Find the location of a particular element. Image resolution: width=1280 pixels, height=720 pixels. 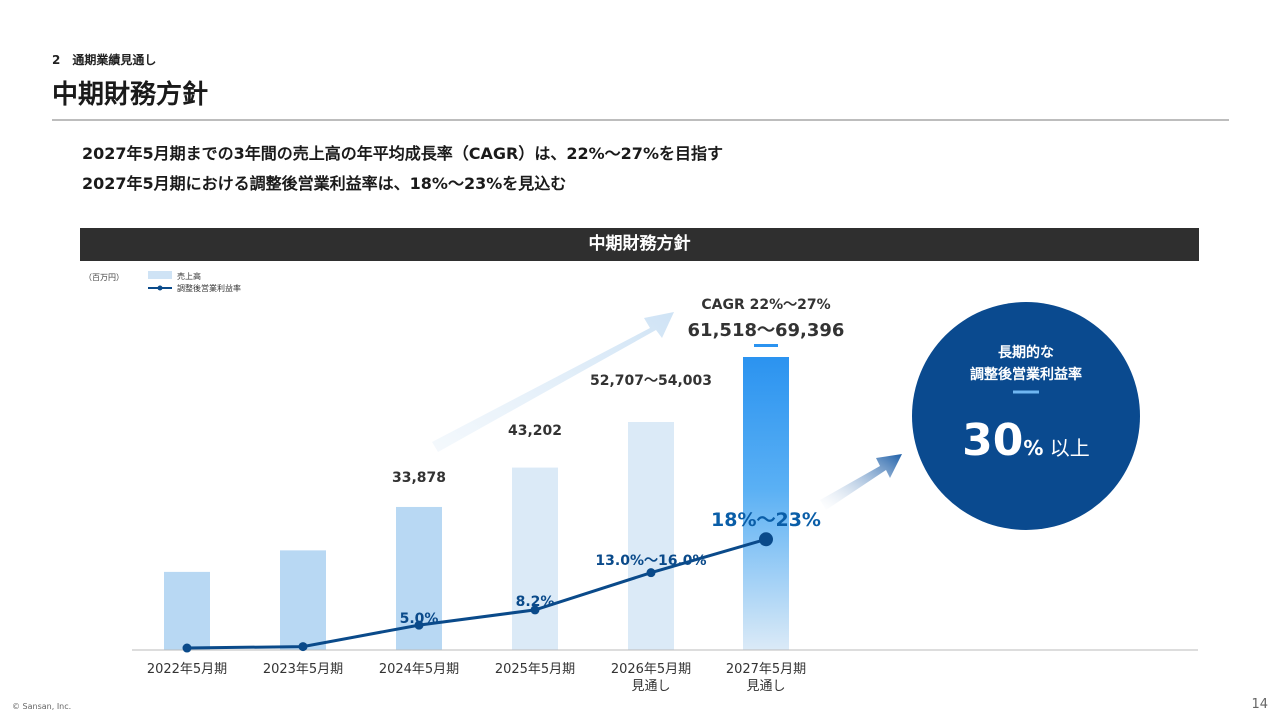

x-tick-label: 2027年5月期 is located at coordinates (766, 669).